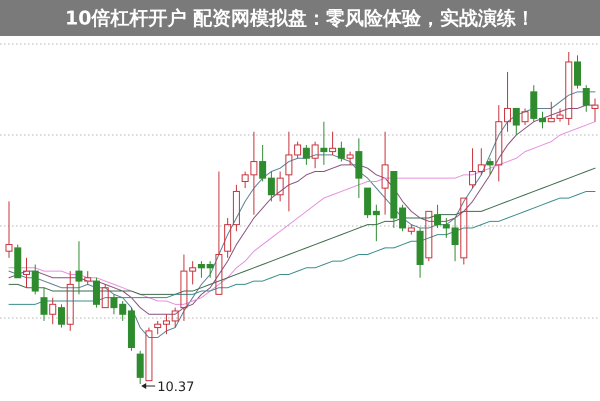  Describe the element at coordinates (175, 387) in the screenshot. I see `annotation: 10.37` at that location.